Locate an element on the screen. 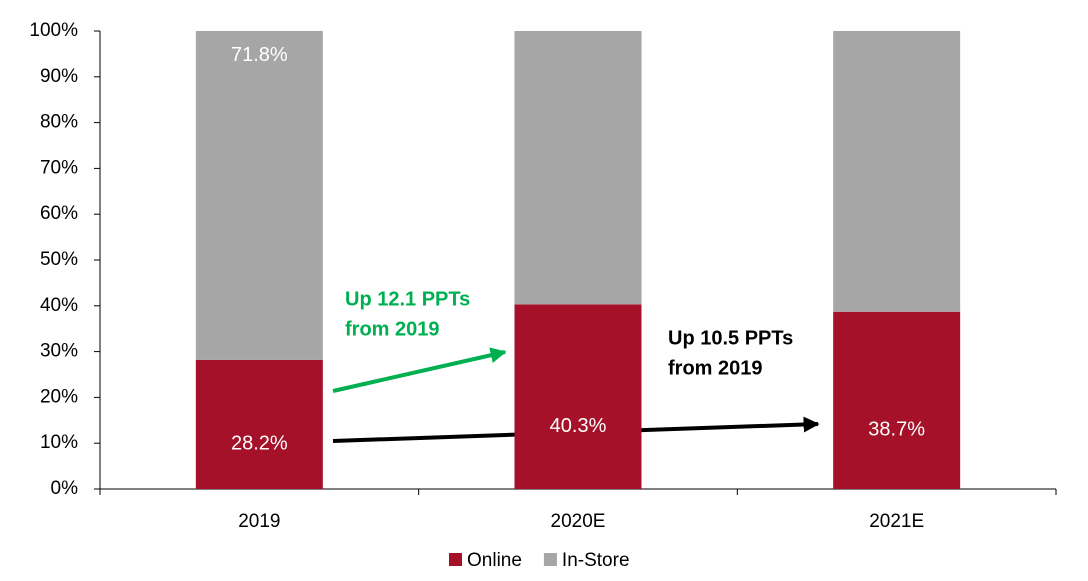 The height and width of the screenshot is (581, 1088). y-tick-label: 0% is located at coordinates (65, 488).